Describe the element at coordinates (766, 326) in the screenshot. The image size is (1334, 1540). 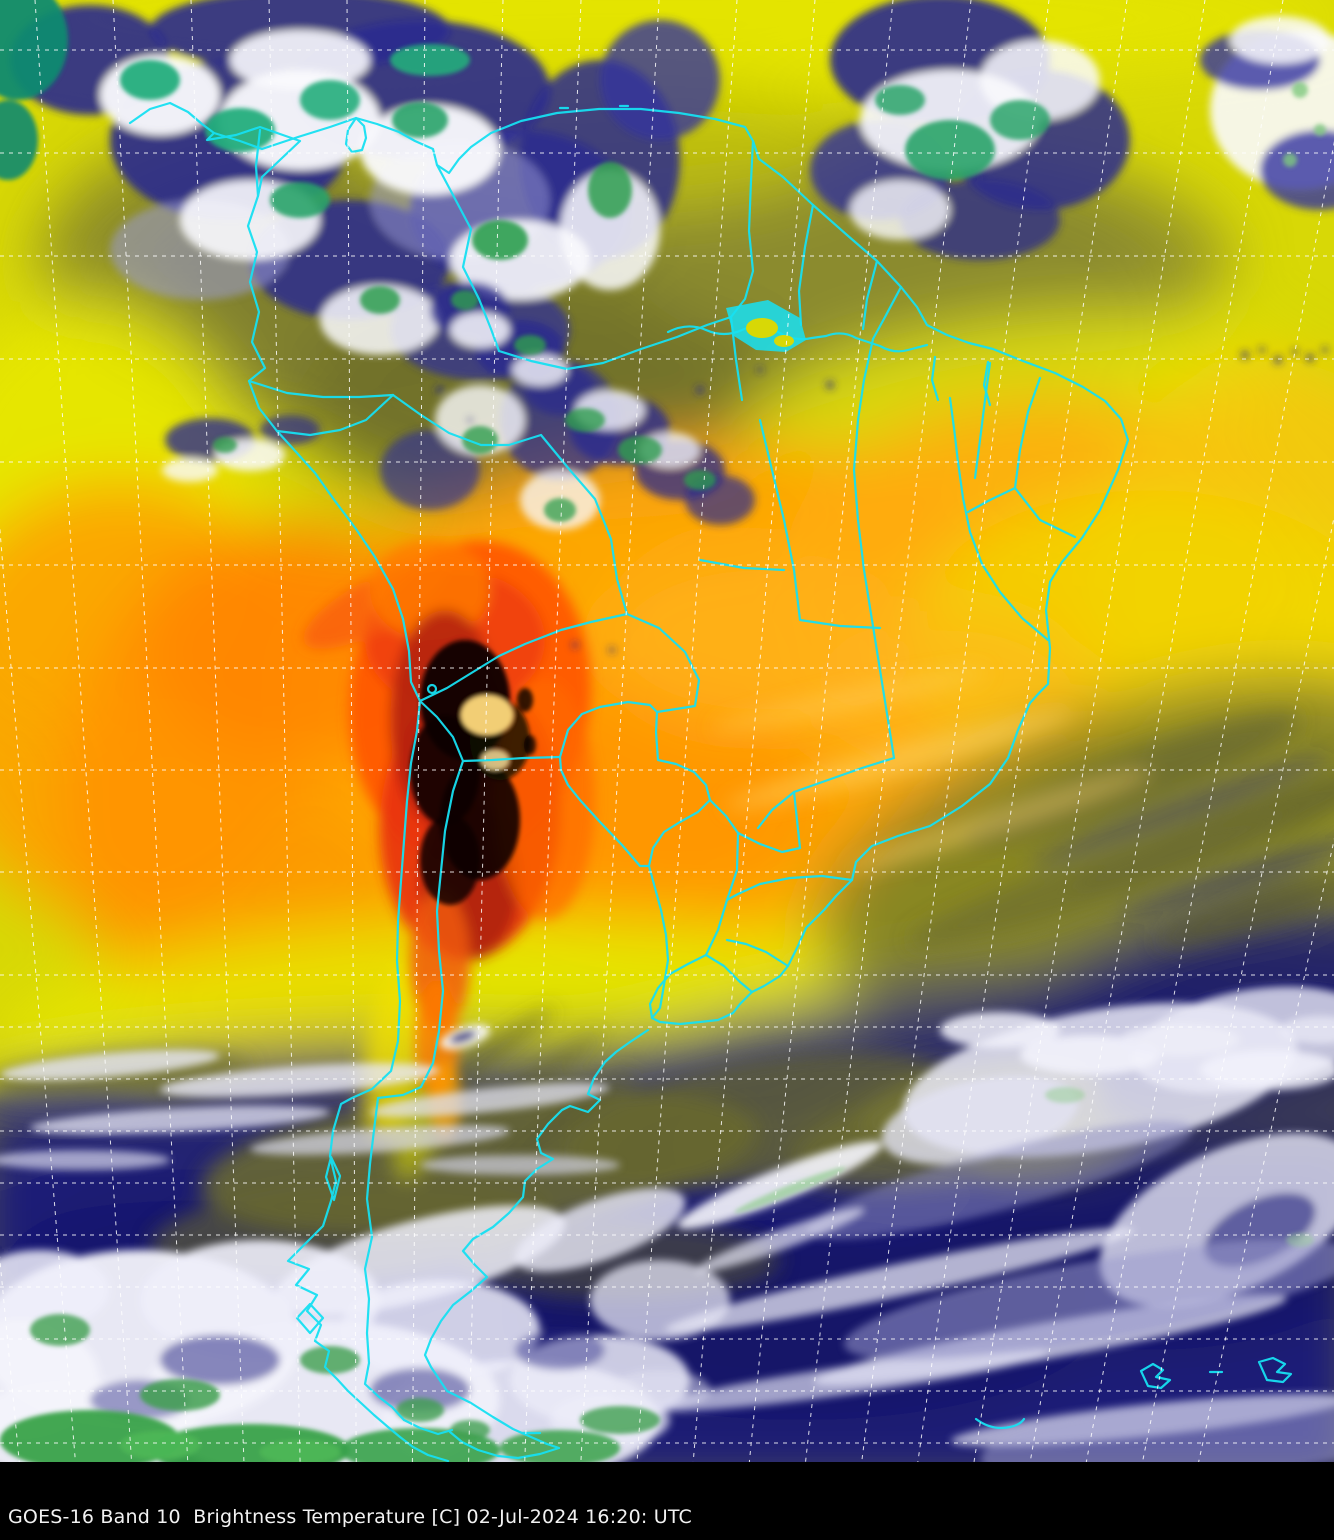
I see `amazon-delta` at that location.